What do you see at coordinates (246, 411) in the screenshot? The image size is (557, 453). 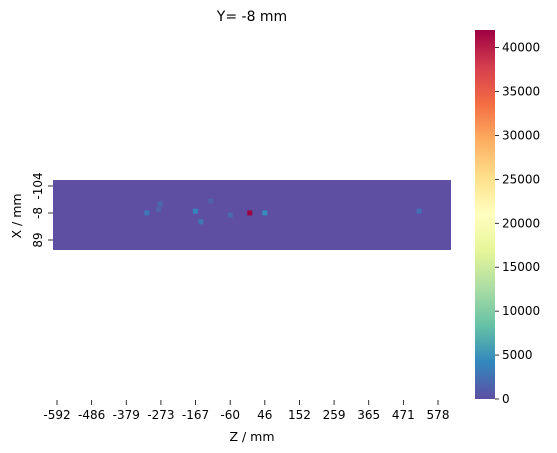 I see `x-axis-ticks: -592 -486 -379 -273 -167 -60 46 152 259 365 471 578` at bounding box center [246, 411].